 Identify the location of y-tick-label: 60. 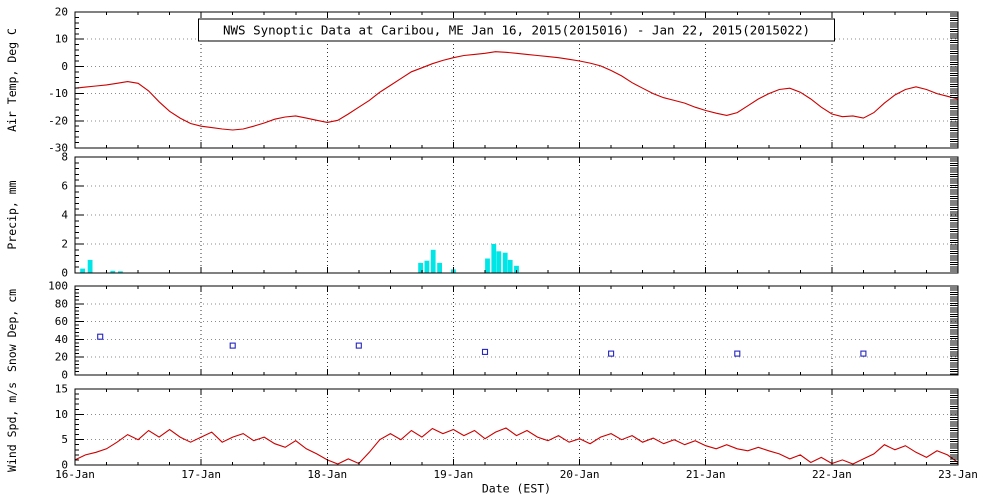
(61, 321).